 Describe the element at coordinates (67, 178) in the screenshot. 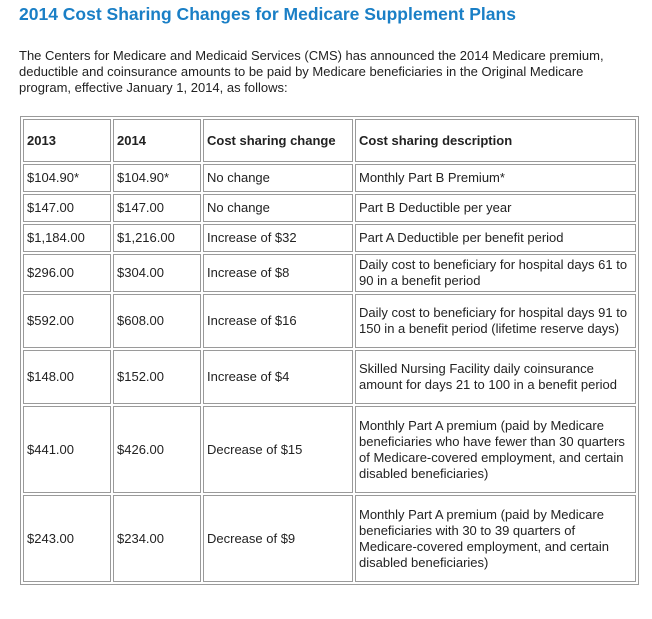

I see `cell-2013: $104.90*` at that location.